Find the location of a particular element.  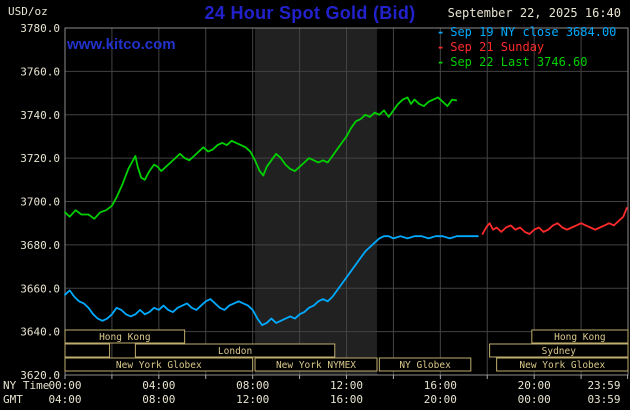

session-label: Sydney is located at coordinates (559, 351).